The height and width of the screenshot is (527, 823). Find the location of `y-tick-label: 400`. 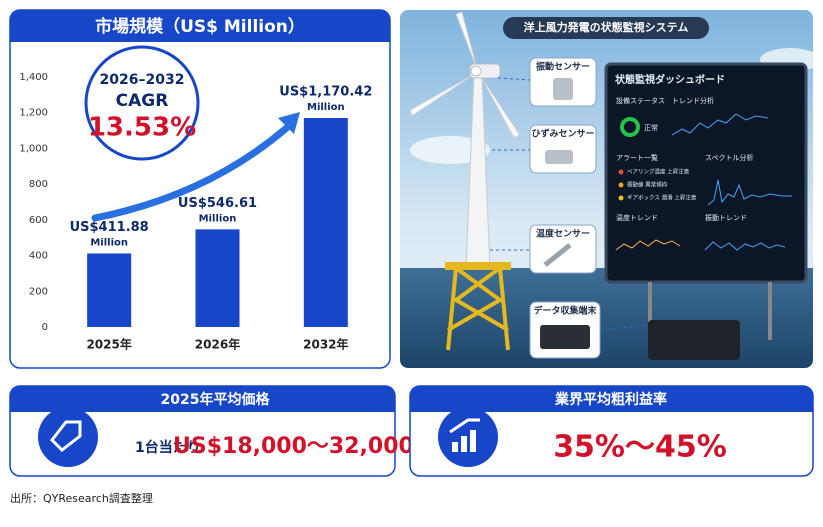

y-tick-label: 400 is located at coordinates (38, 256).